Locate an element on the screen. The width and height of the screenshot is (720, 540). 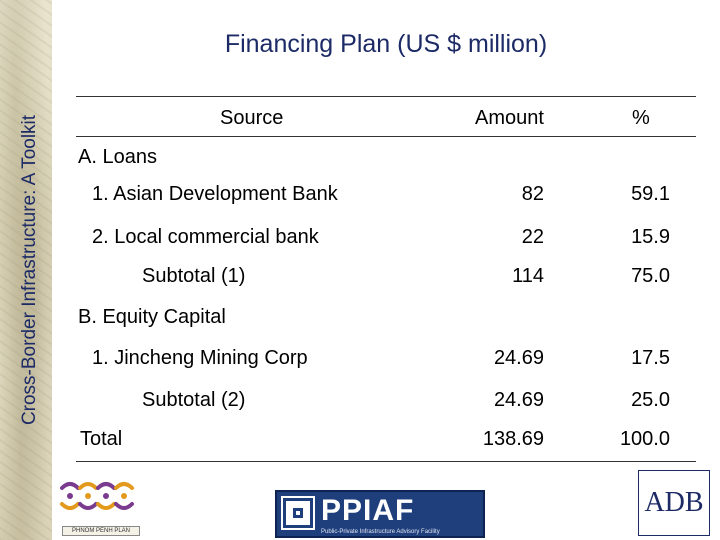
row-label: 1. Jincheng Mining Corp is located at coordinates (200, 358).